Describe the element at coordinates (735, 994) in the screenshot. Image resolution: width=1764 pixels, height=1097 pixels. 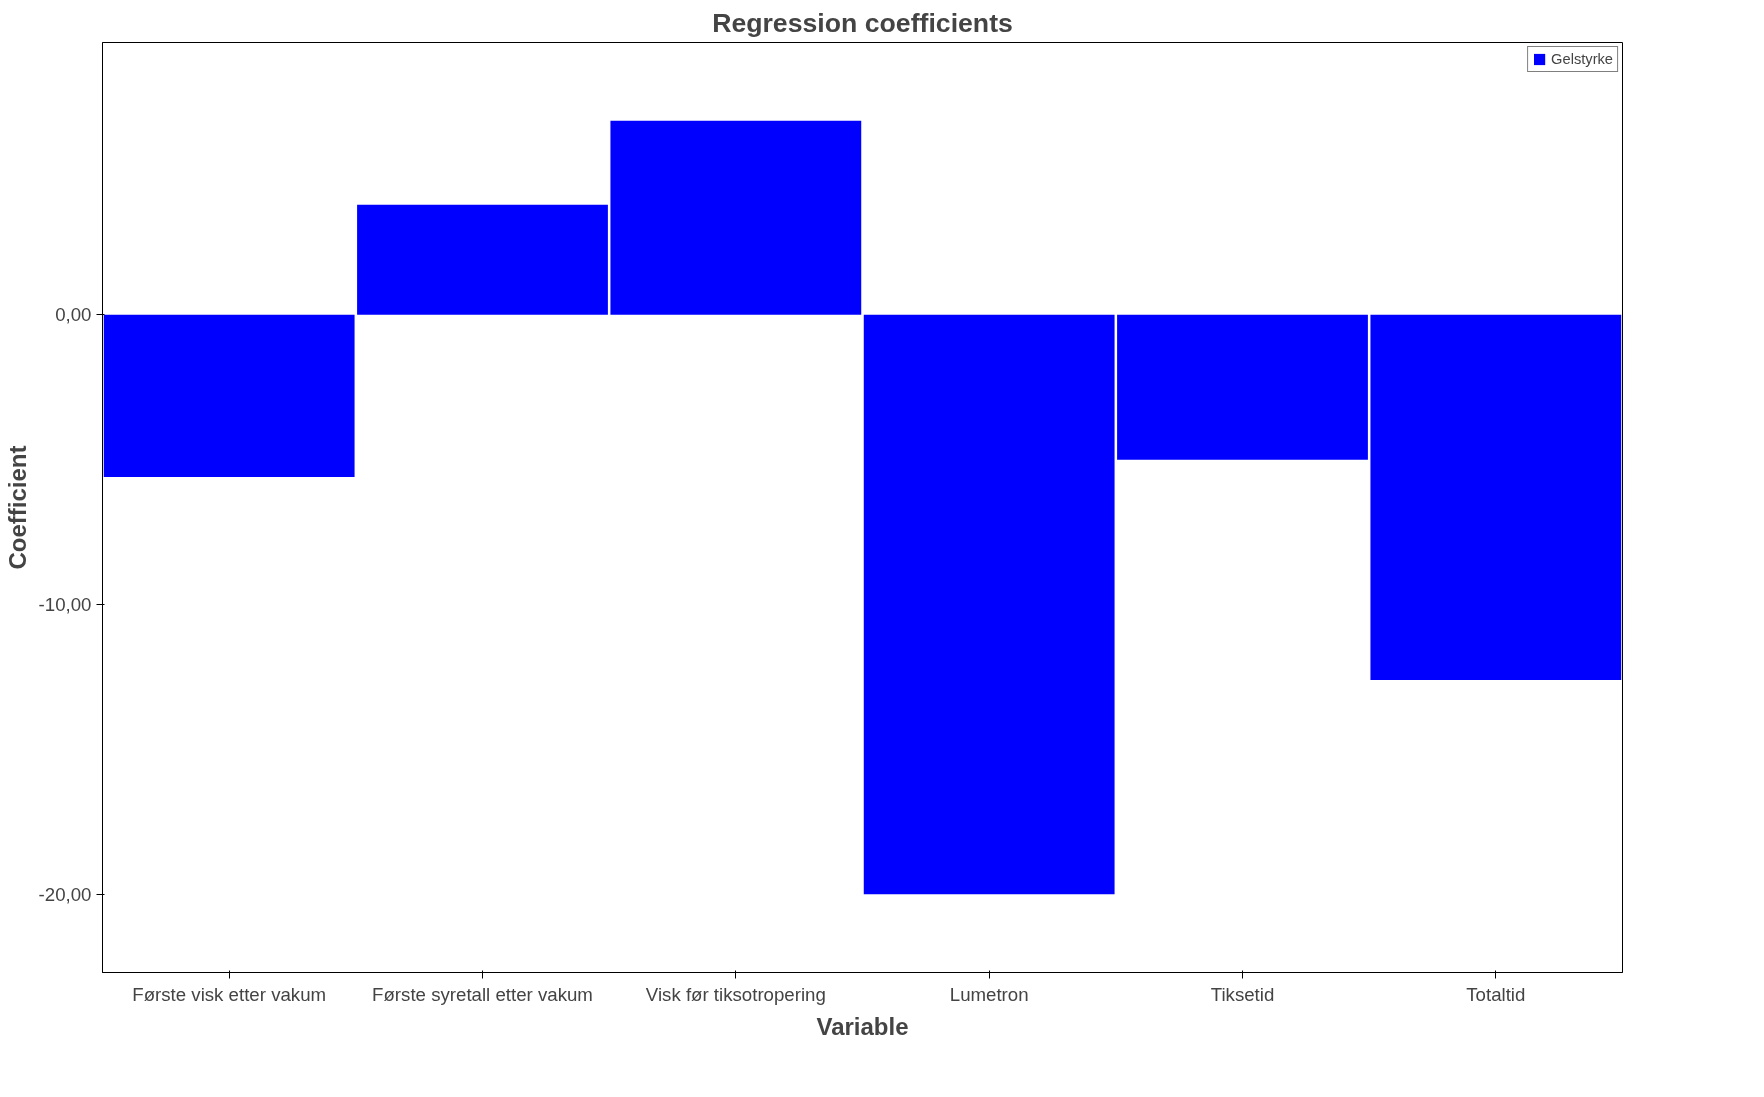
I see `x-tick-label: Visk før tiksotropering` at that location.